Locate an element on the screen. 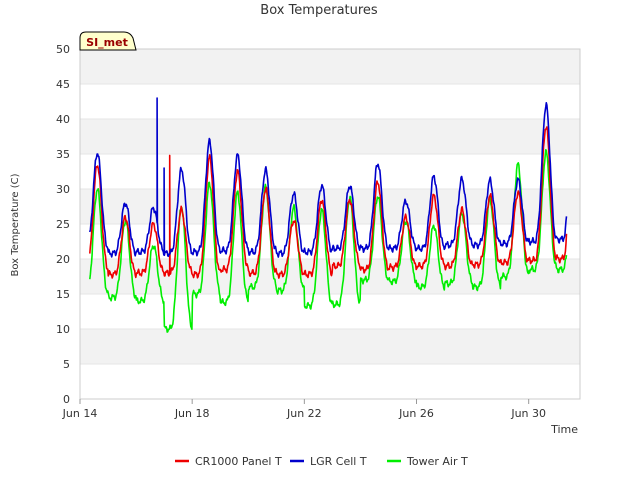  legend-label: Tower Air T is located at coordinates (437, 461).